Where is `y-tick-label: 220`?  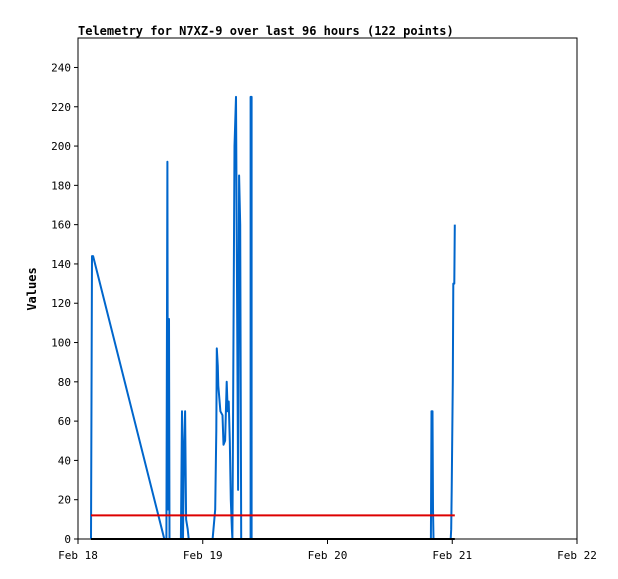
y-tick-label: 220 is located at coordinates (61, 107).